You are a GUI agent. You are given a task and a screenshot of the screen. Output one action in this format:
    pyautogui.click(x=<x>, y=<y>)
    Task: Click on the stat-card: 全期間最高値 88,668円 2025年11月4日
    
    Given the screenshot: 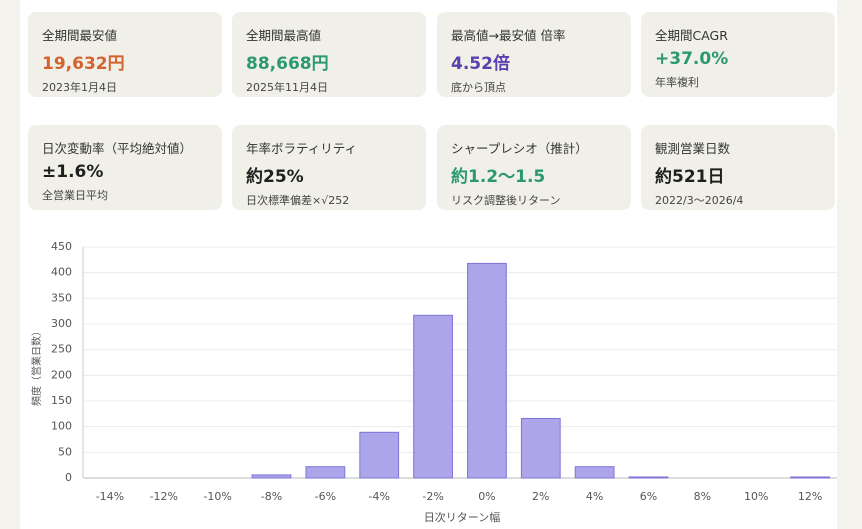 What is the action you would take?
    pyautogui.click(x=329, y=54)
    